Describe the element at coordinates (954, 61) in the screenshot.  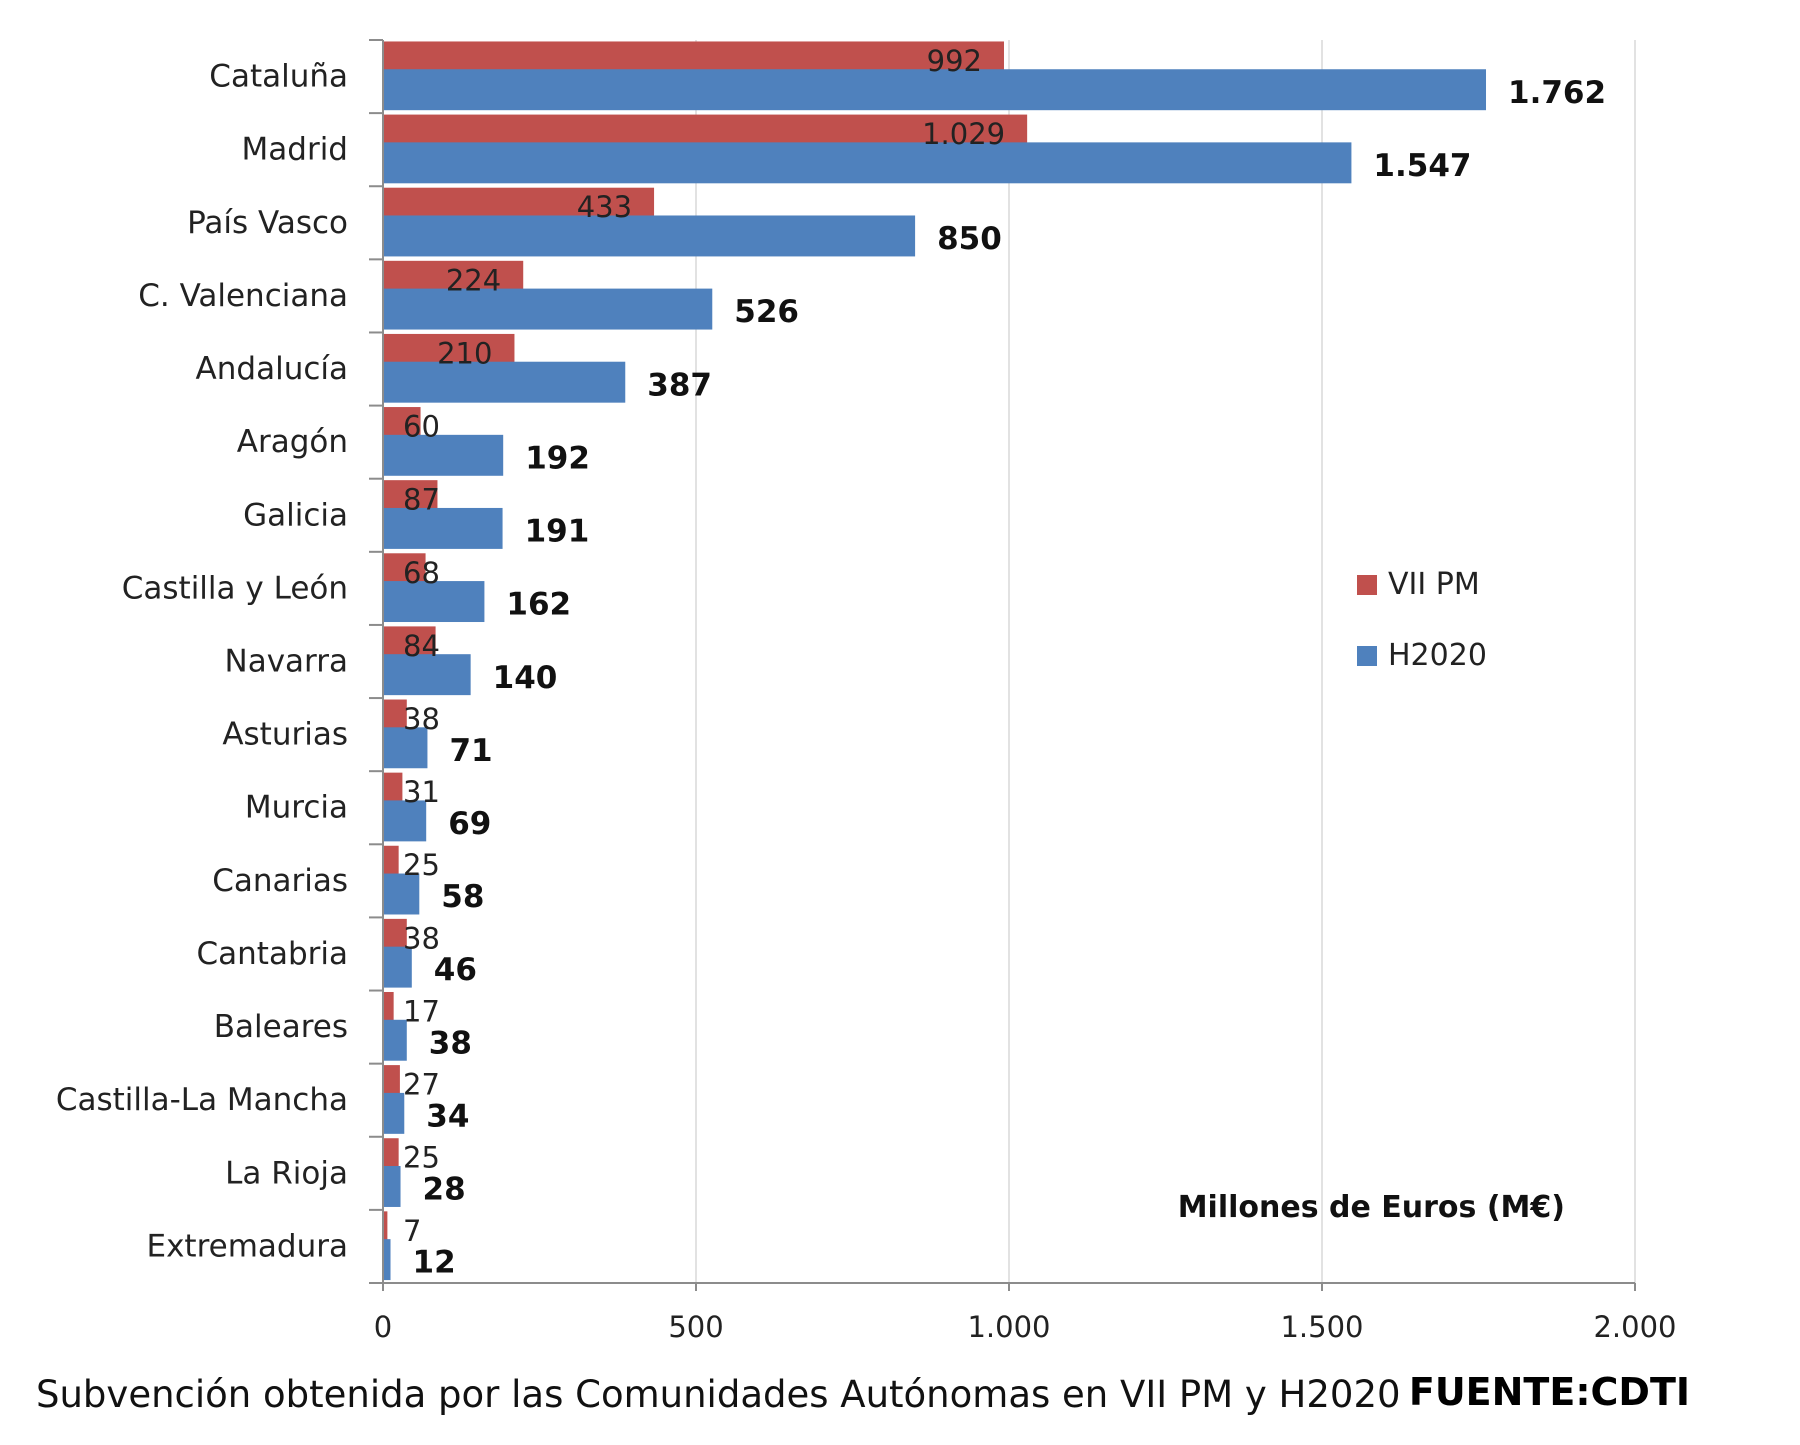
I see `value-label-vii-pm: 992` at that location.